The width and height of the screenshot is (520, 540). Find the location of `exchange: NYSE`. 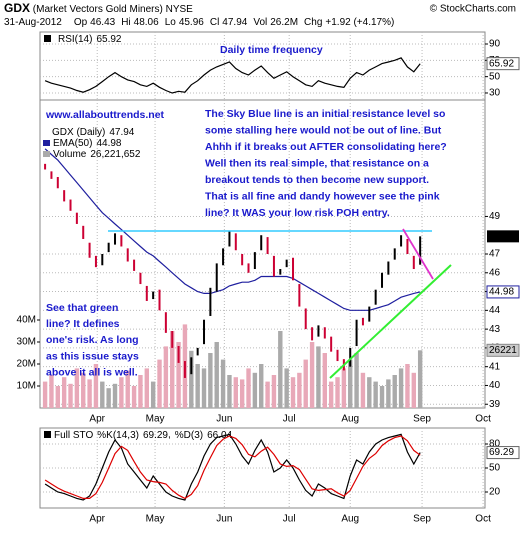

exchange: NYSE is located at coordinates (180, 9).